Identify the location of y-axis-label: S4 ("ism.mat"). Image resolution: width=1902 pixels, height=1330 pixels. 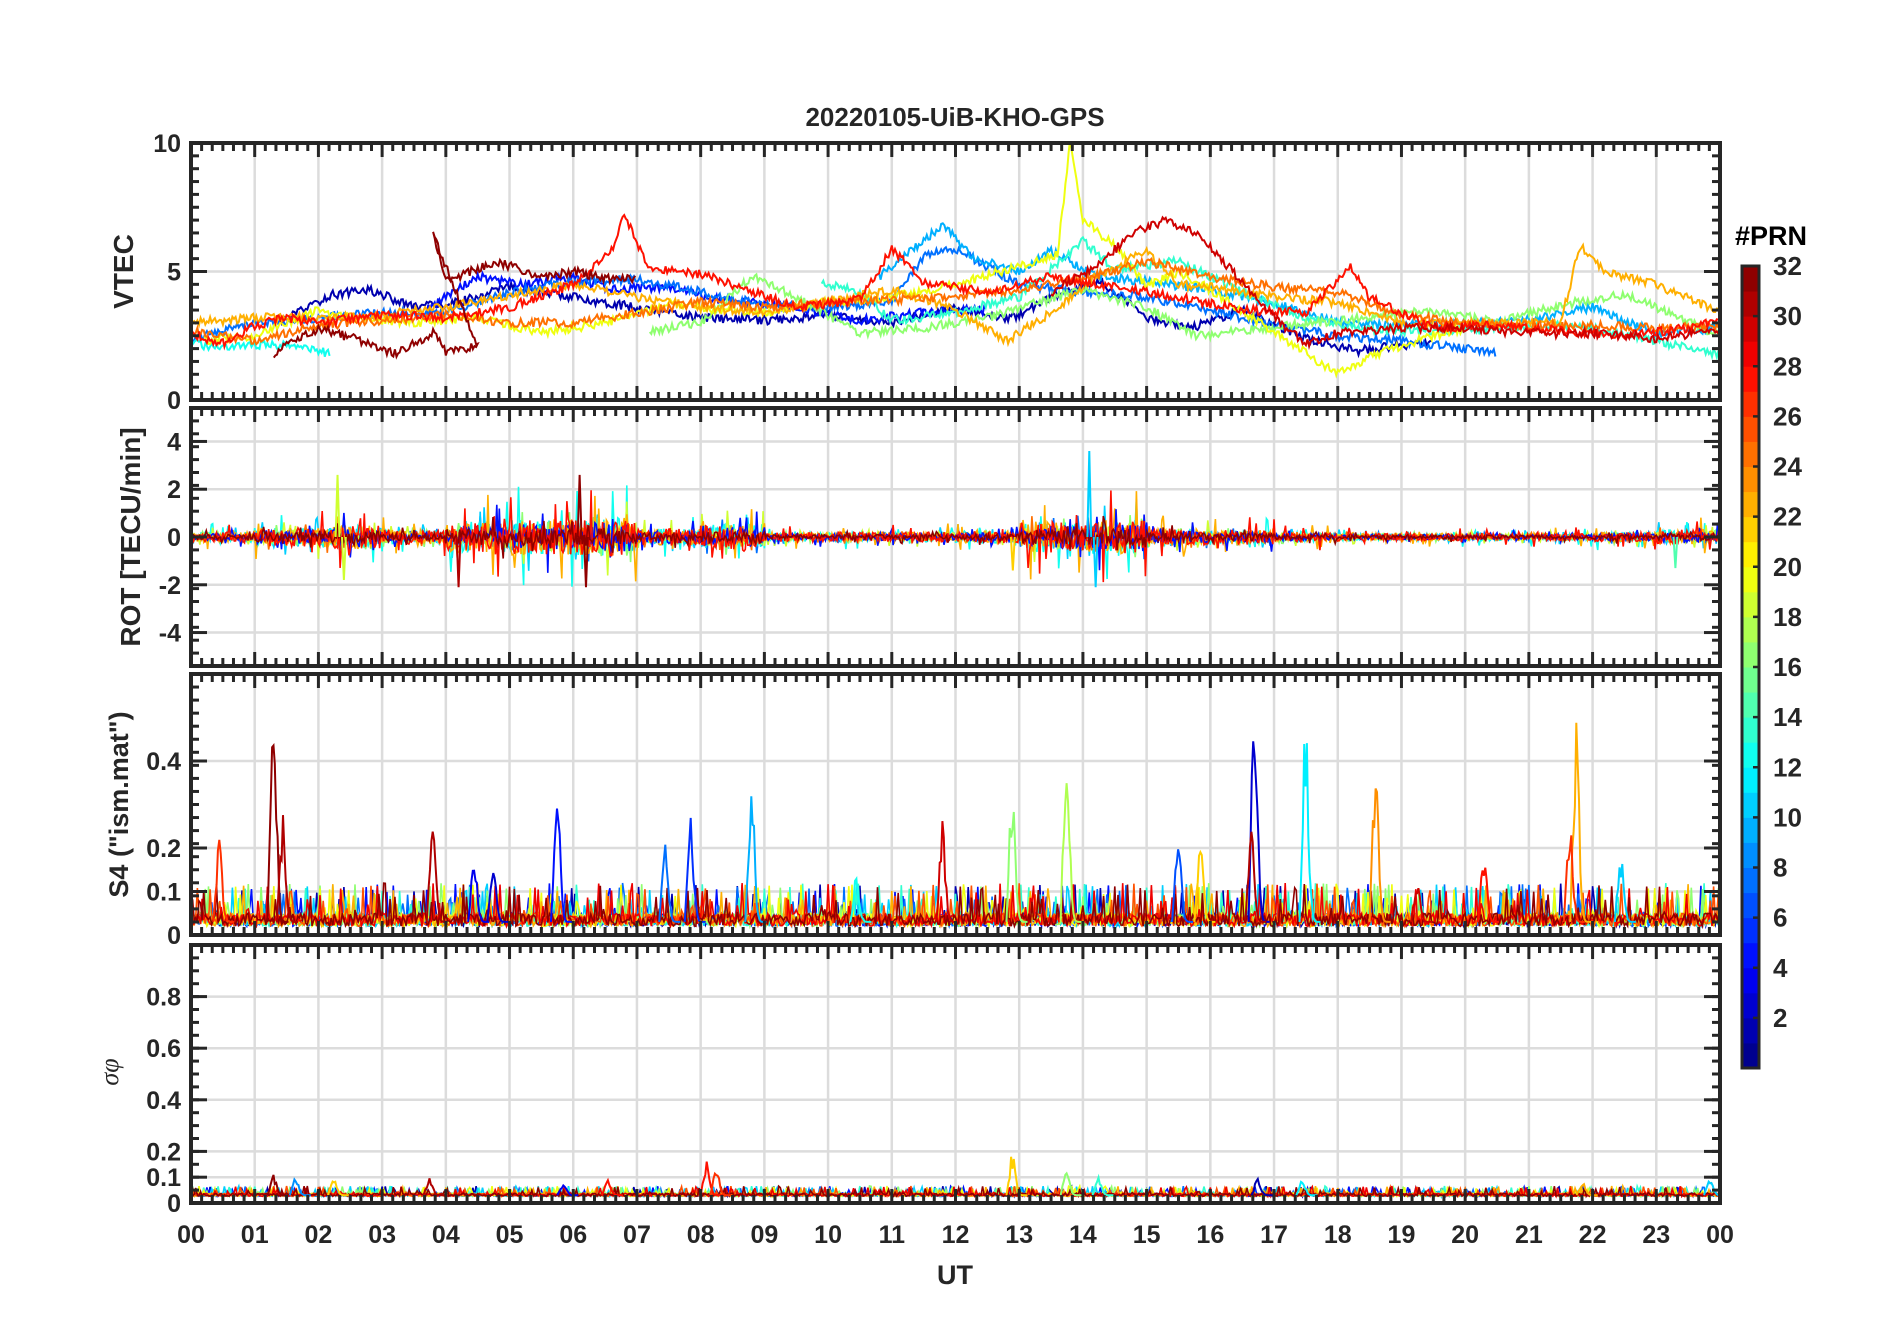
(119, 804).